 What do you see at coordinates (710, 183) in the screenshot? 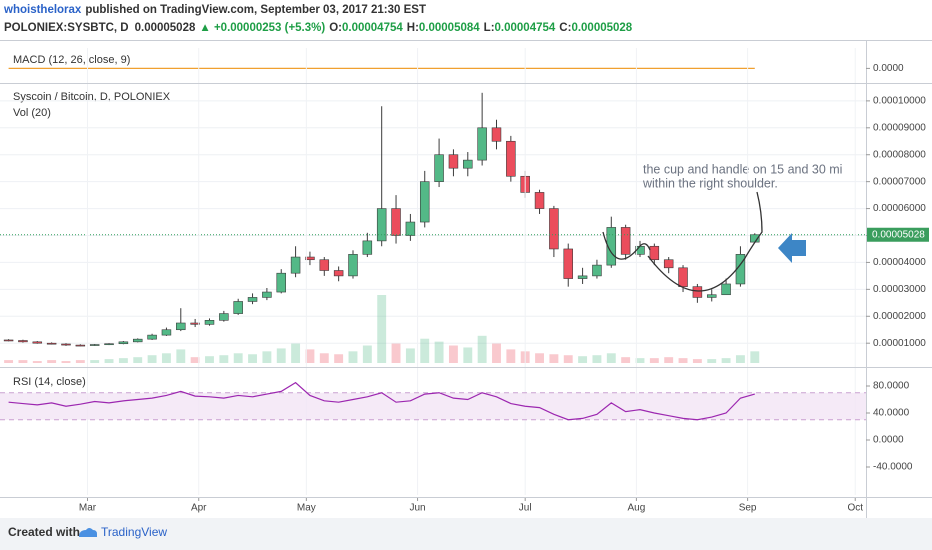
I see `annotation: within the right shoulder.` at bounding box center [710, 183].